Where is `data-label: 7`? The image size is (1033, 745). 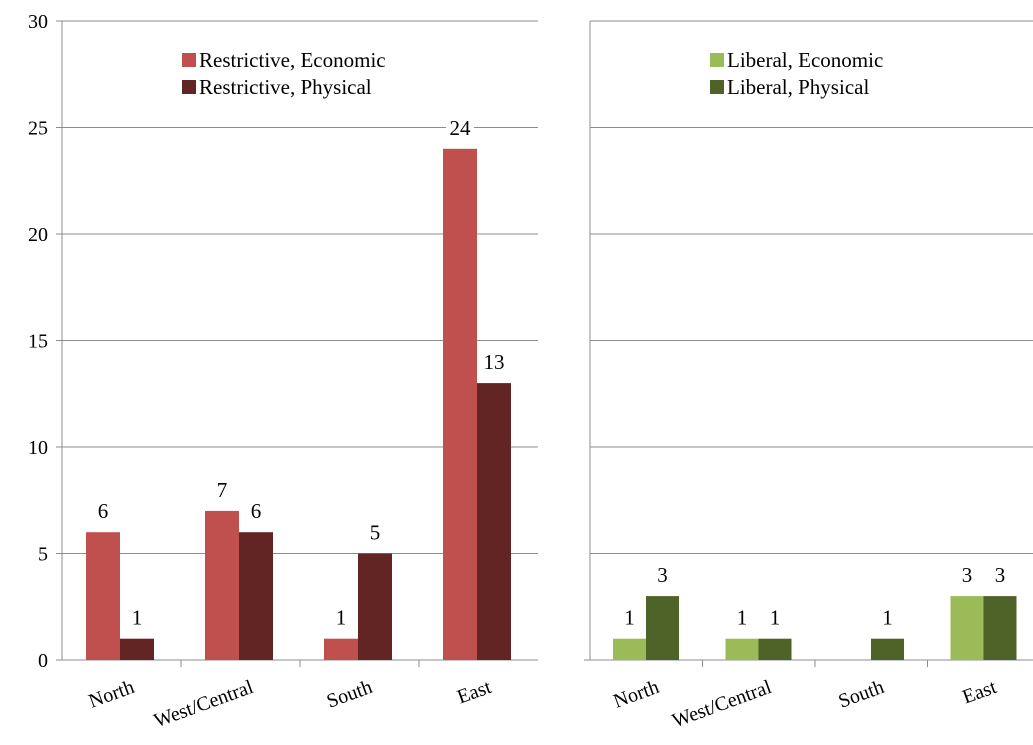
data-label: 7 is located at coordinates (222, 490).